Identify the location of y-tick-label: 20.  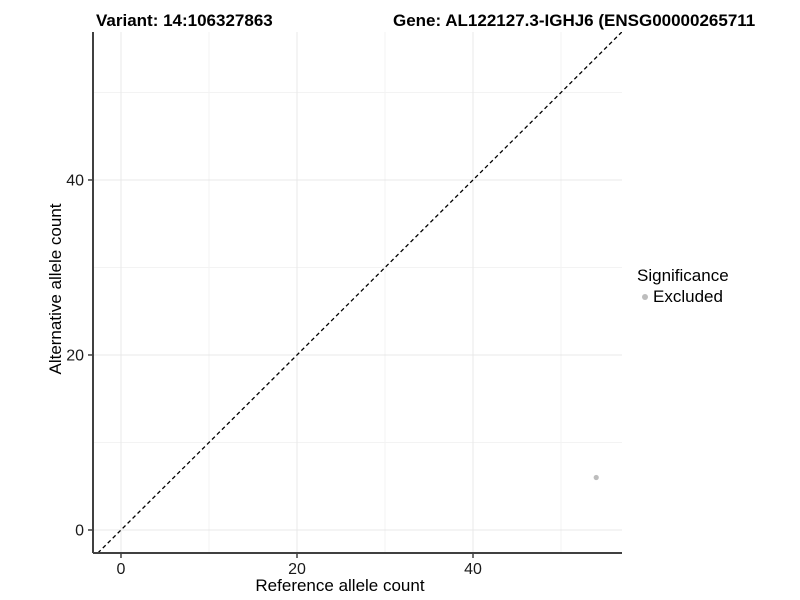
(75, 355).